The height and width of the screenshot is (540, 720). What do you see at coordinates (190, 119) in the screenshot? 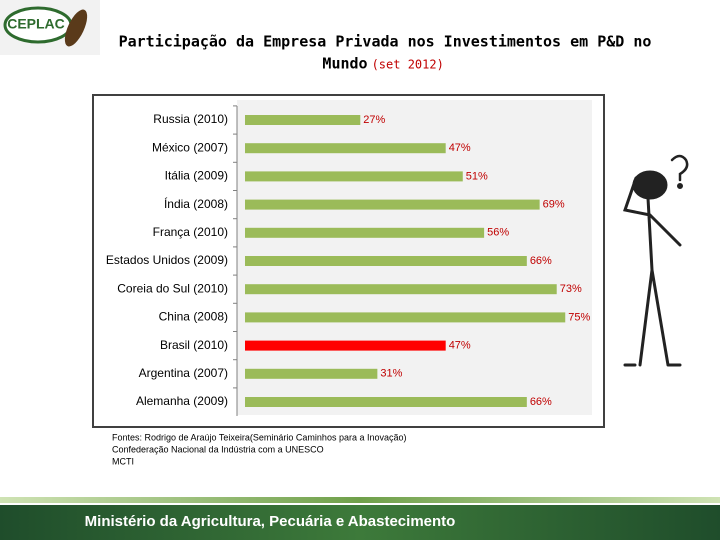
I see `y-tick-label: Russia (2010)` at bounding box center [190, 119].